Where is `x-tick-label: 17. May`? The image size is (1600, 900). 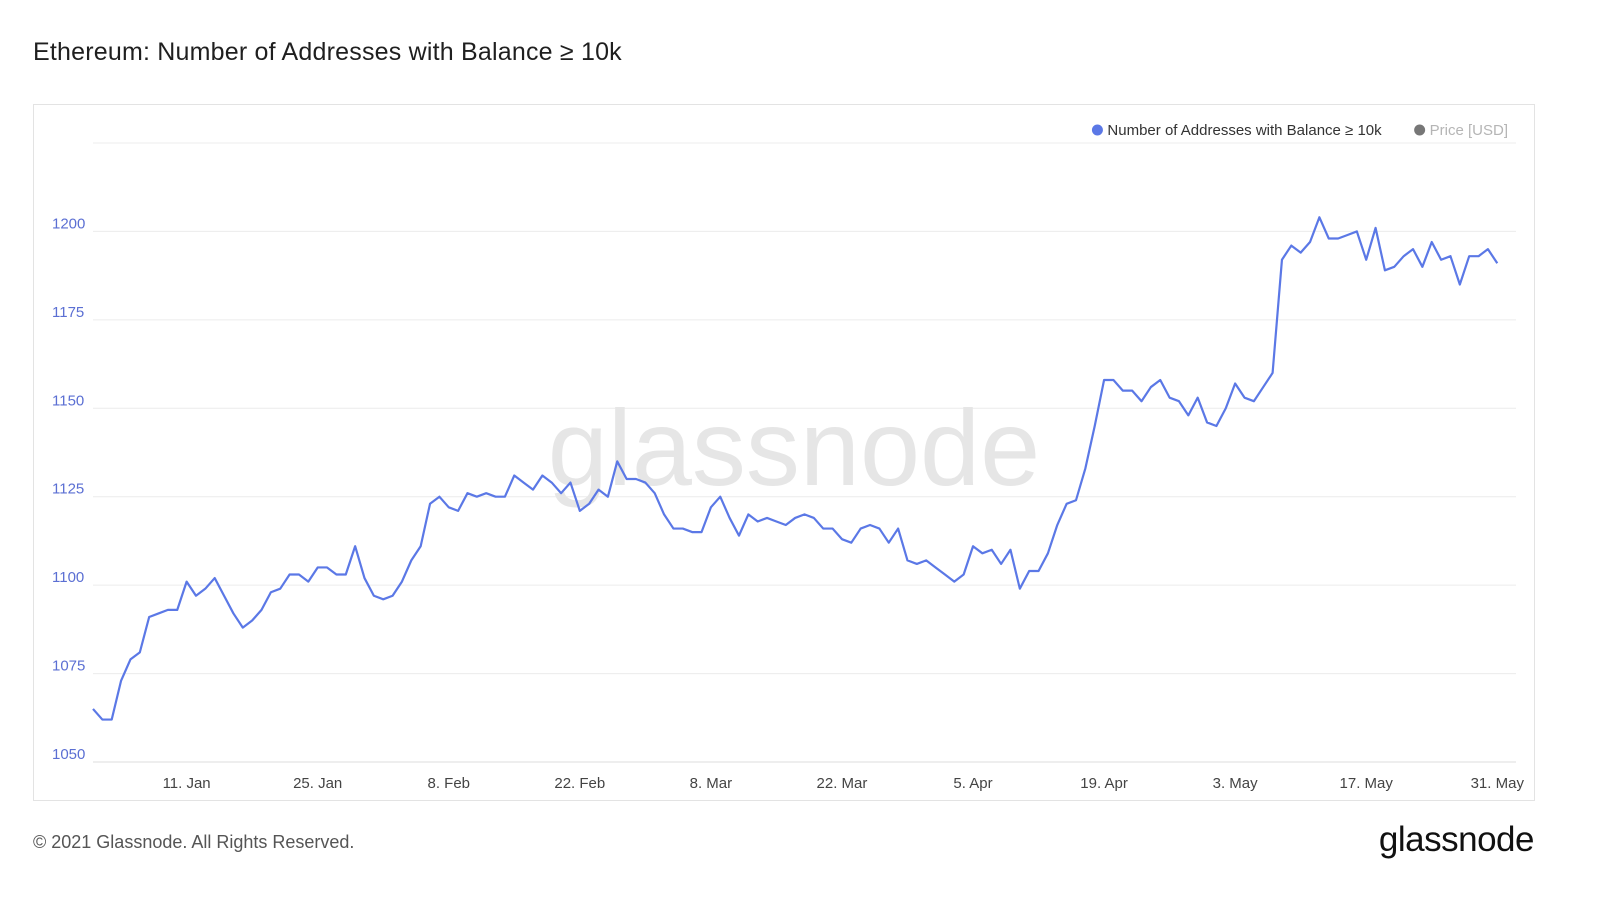
x-tick-label: 17. May is located at coordinates (1367, 783).